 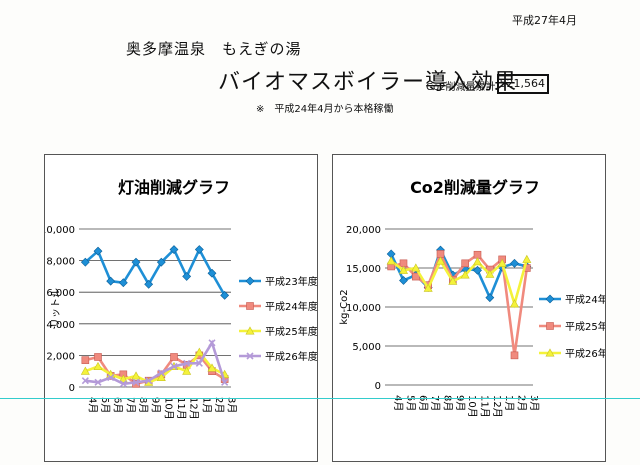 What do you see at coordinates (214, 49) in the screenshot?
I see `facility-name: 奥多摩温泉 もえぎの湯` at bounding box center [214, 49].